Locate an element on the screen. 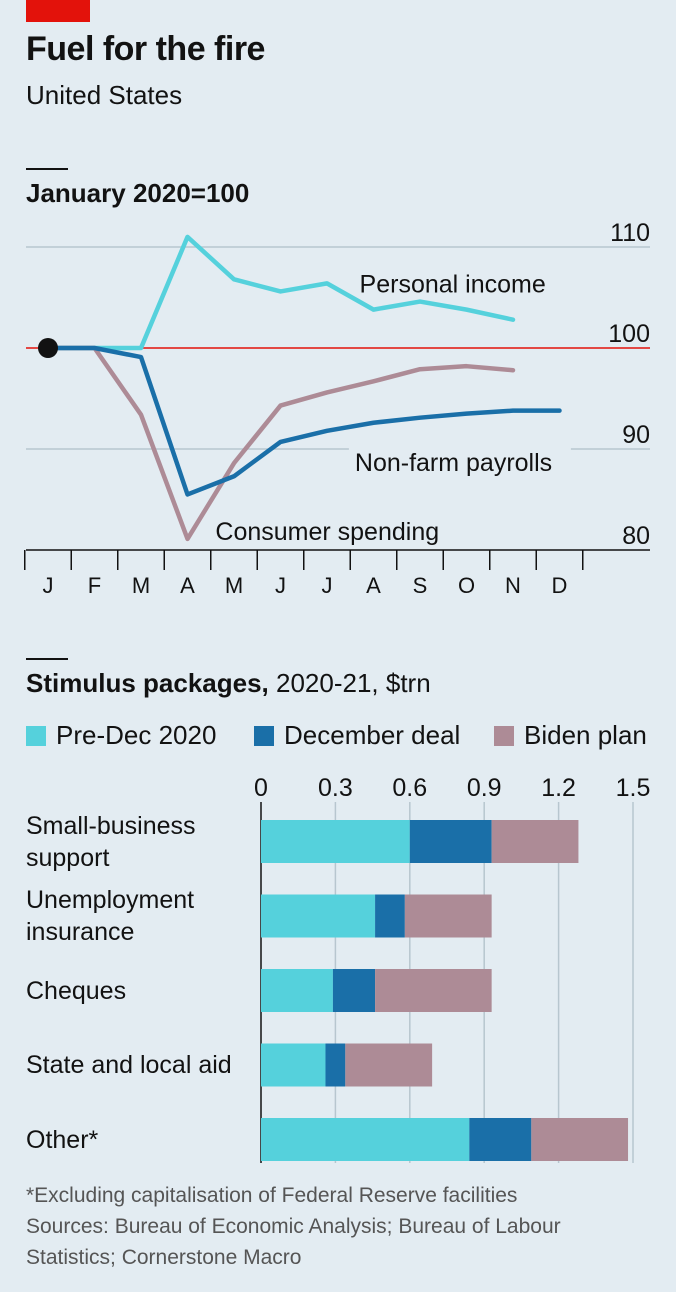 The image size is (676, 1292). x-tick-label: 0.9 is located at coordinates (484, 788).